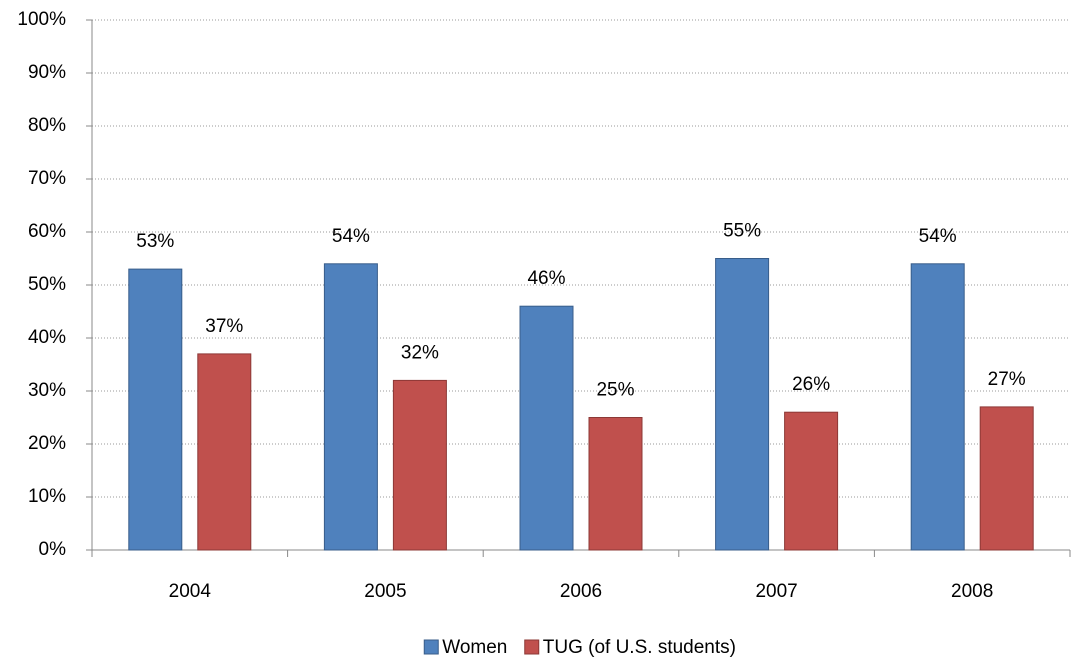 This screenshot has width=1077, height=664. I want to click on y-tick-label: 10%, so click(47, 496).